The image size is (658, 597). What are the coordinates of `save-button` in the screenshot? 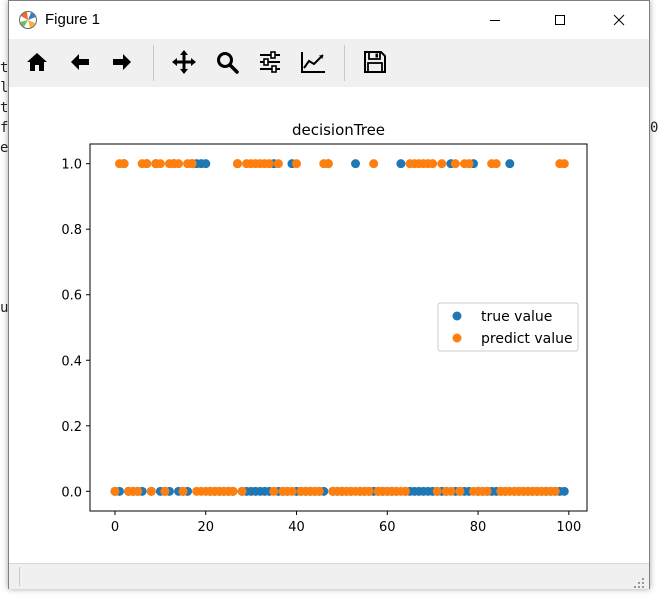 It's located at (375, 64).